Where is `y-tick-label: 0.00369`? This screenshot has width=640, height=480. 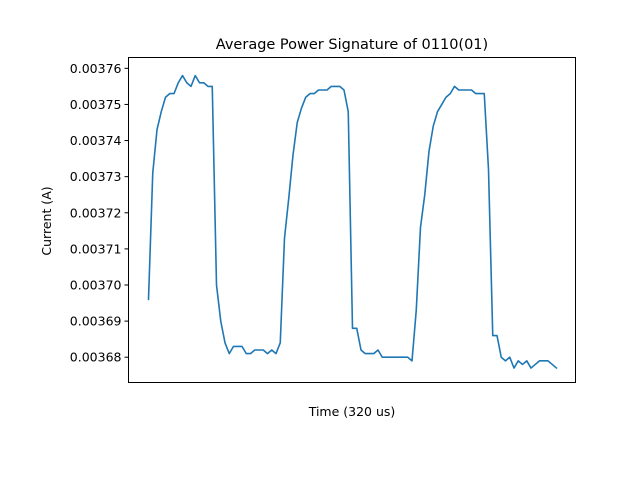
y-tick-label: 0.00369 is located at coordinates (96, 321).